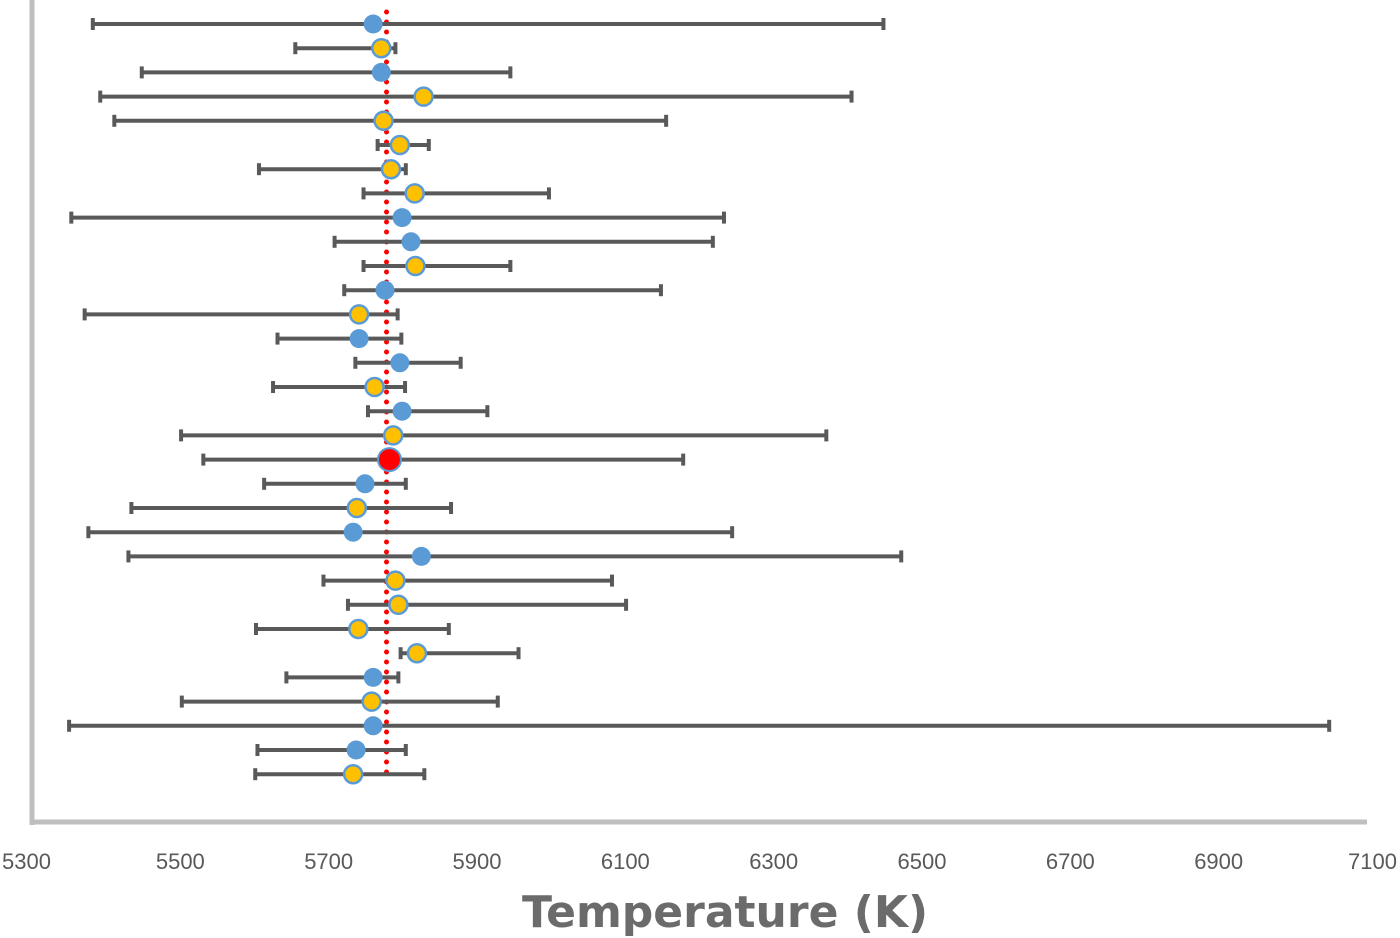 The height and width of the screenshot is (938, 1400). I want to click on x-tick-label: 5700, so click(328, 861).